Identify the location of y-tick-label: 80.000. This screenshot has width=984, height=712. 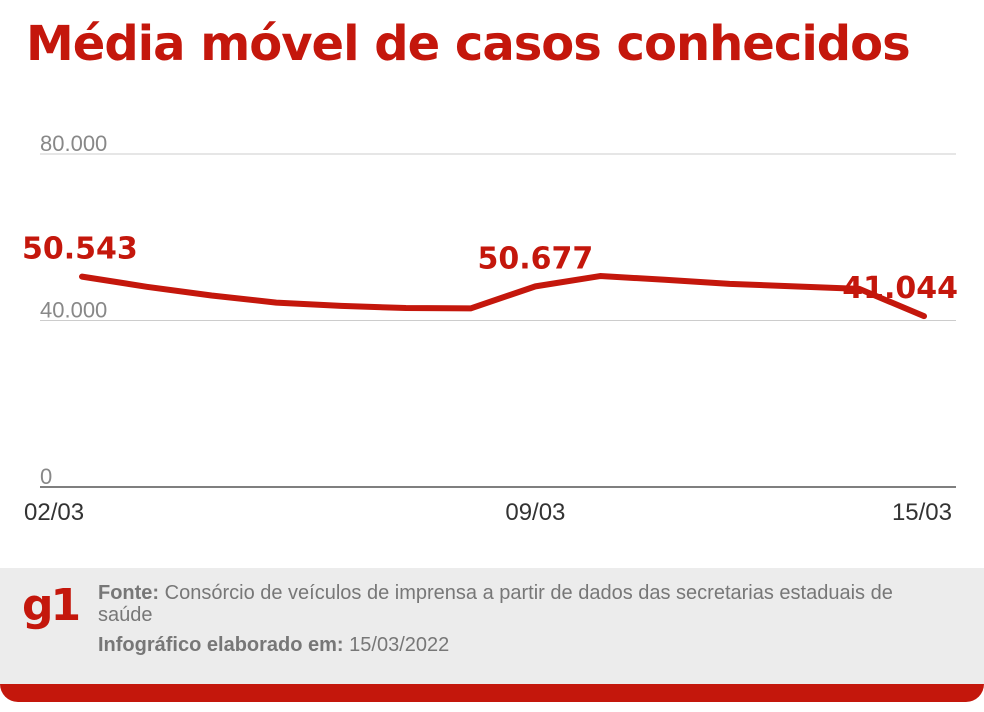
(73, 143).